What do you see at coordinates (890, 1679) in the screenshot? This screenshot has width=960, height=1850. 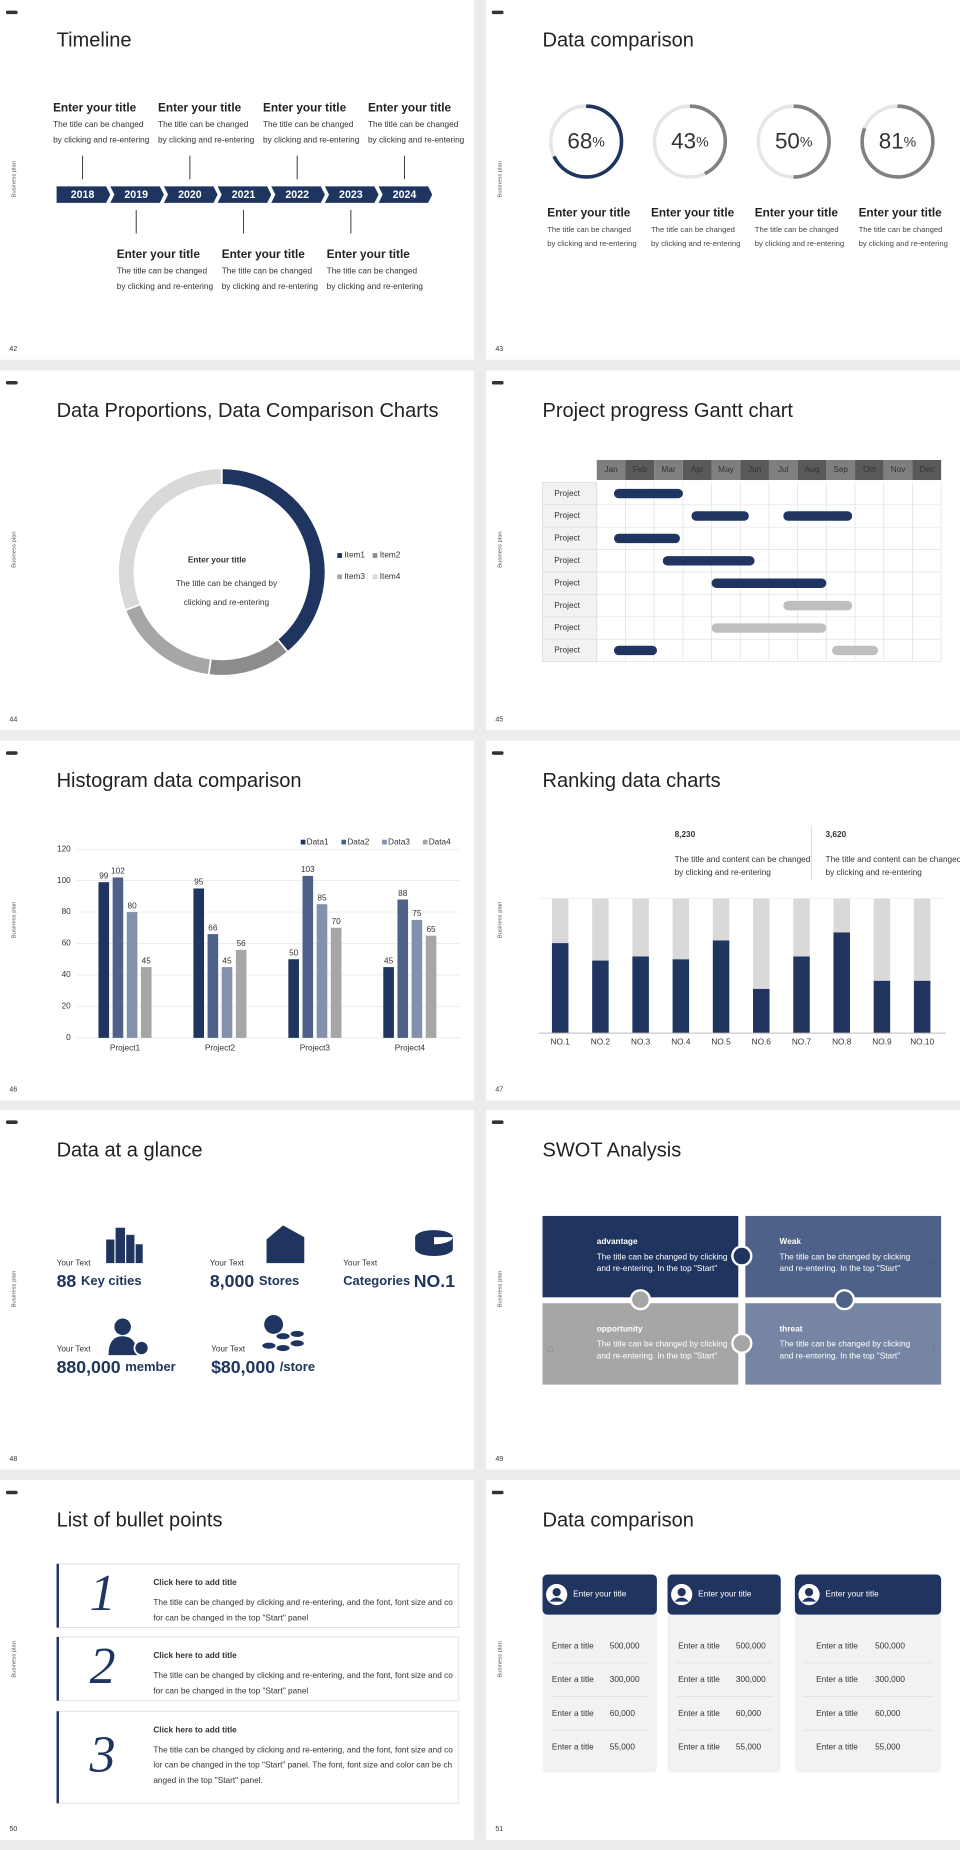 I see `row-value: 300,000` at bounding box center [890, 1679].